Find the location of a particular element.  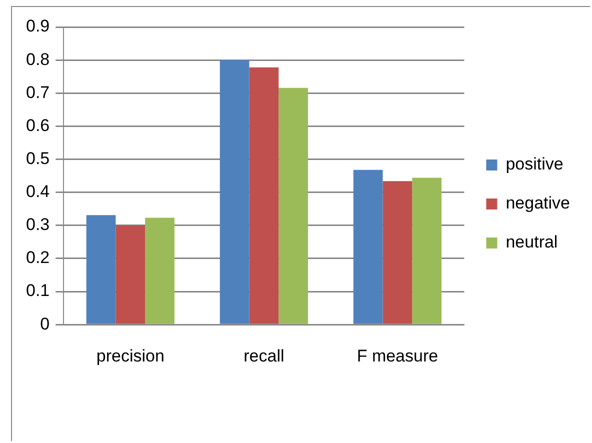

x-tick-label: F measure is located at coordinates (397, 356).